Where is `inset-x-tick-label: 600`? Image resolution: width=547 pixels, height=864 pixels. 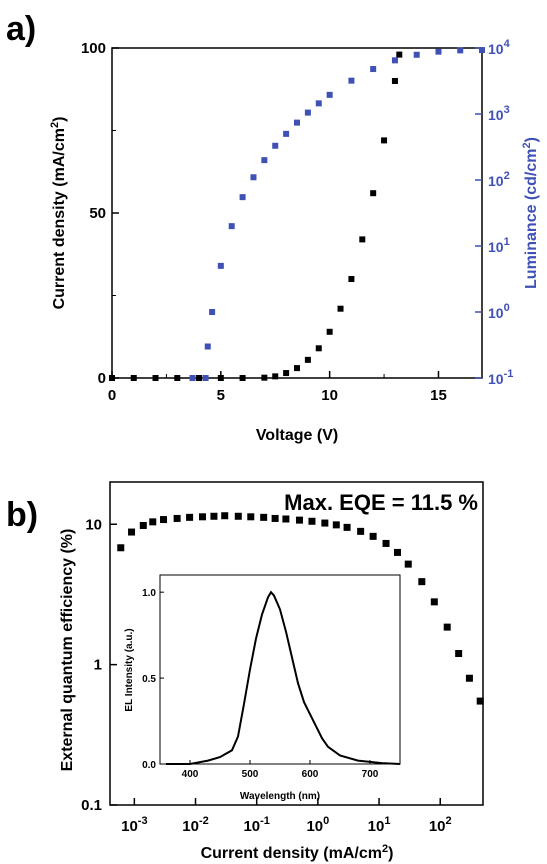
inset-x-tick-label: 600 is located at coordinates (310, 774).